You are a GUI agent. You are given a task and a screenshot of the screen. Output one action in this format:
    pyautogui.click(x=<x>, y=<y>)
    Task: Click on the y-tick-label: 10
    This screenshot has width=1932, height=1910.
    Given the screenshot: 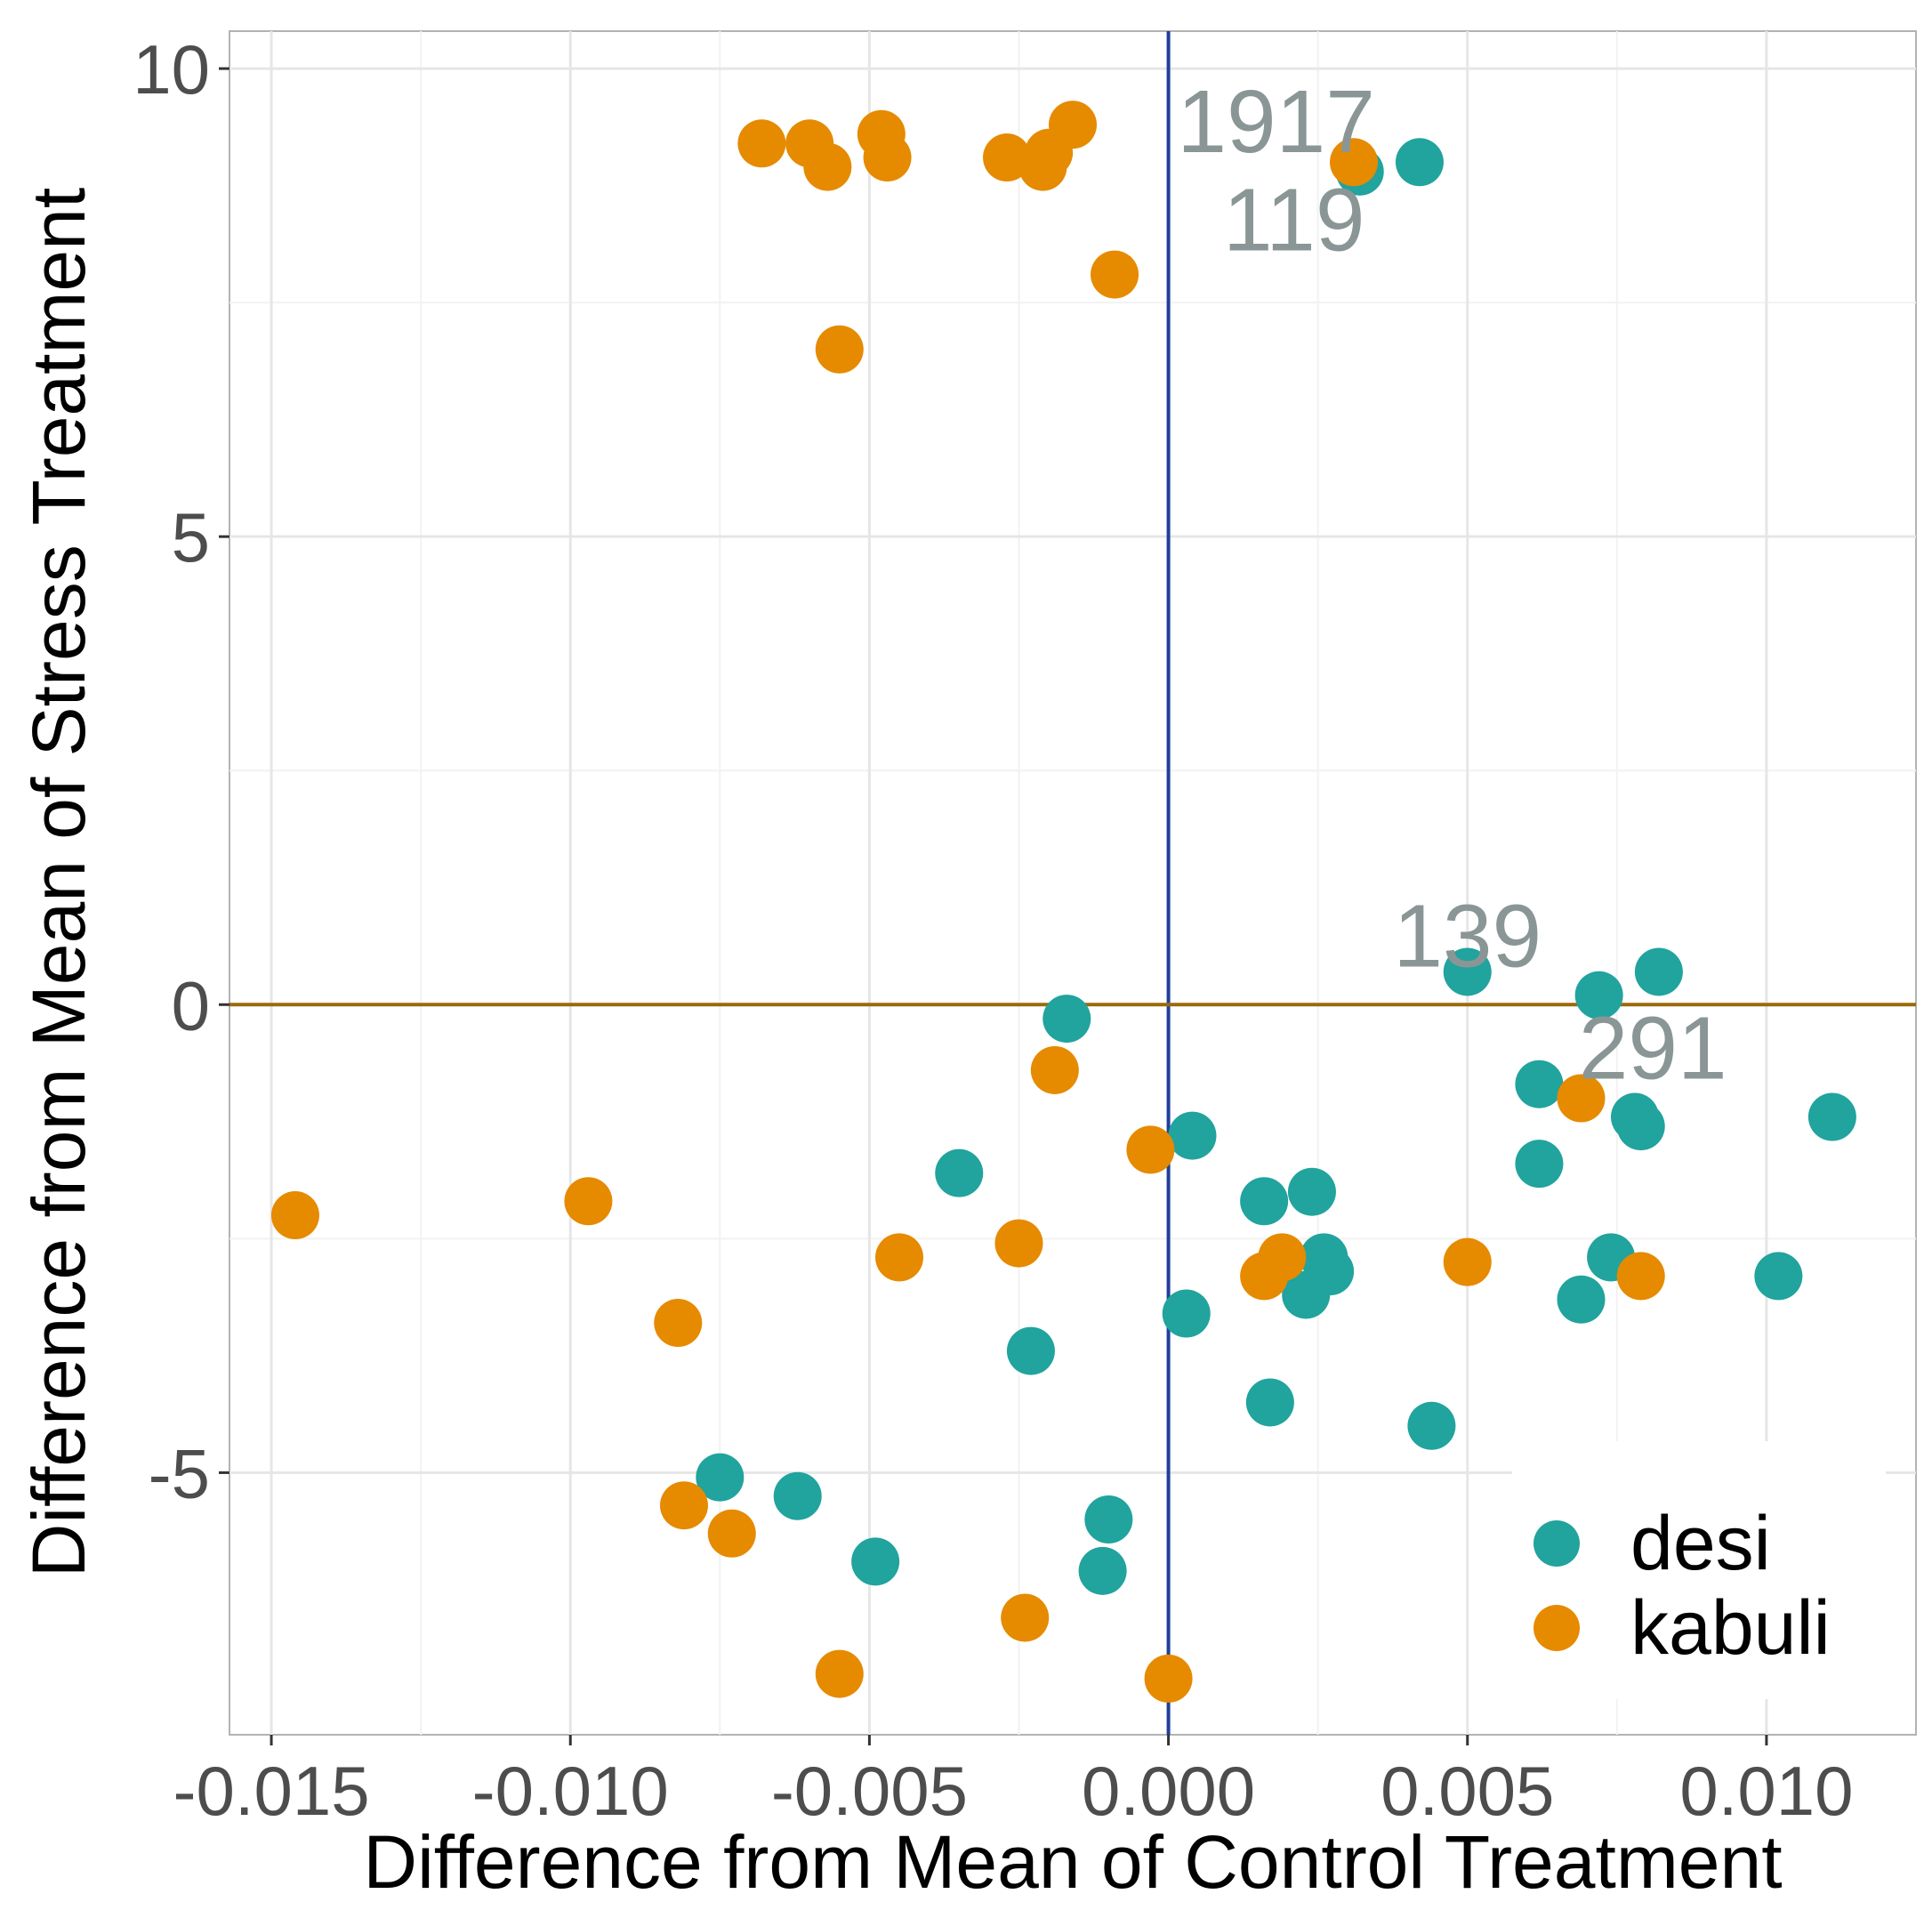 What is the action you would take?
    pyautogui.click(x=171, y=69)
    